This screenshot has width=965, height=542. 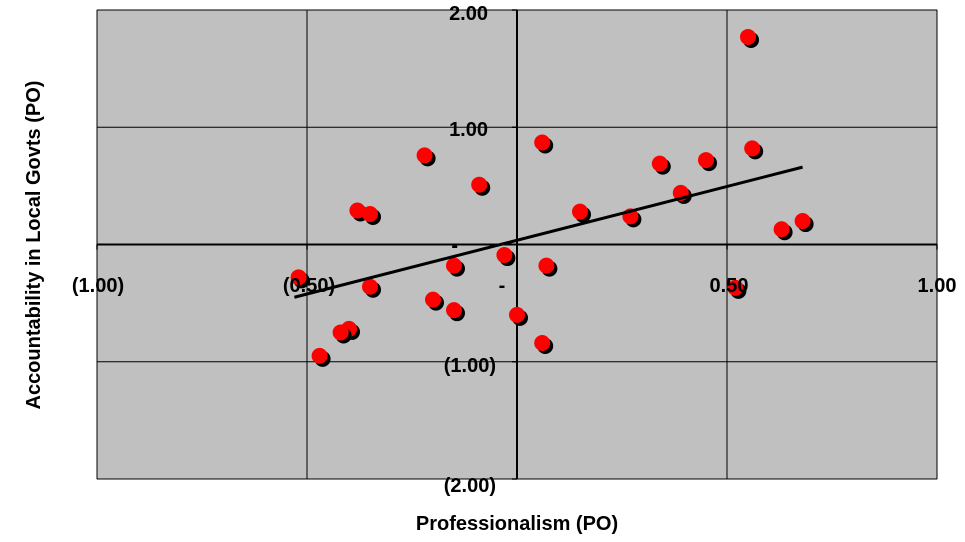 What do you see at coordinates (548, 232) in the screenshot?
I see `trendline` at bounding box center [548, 232].